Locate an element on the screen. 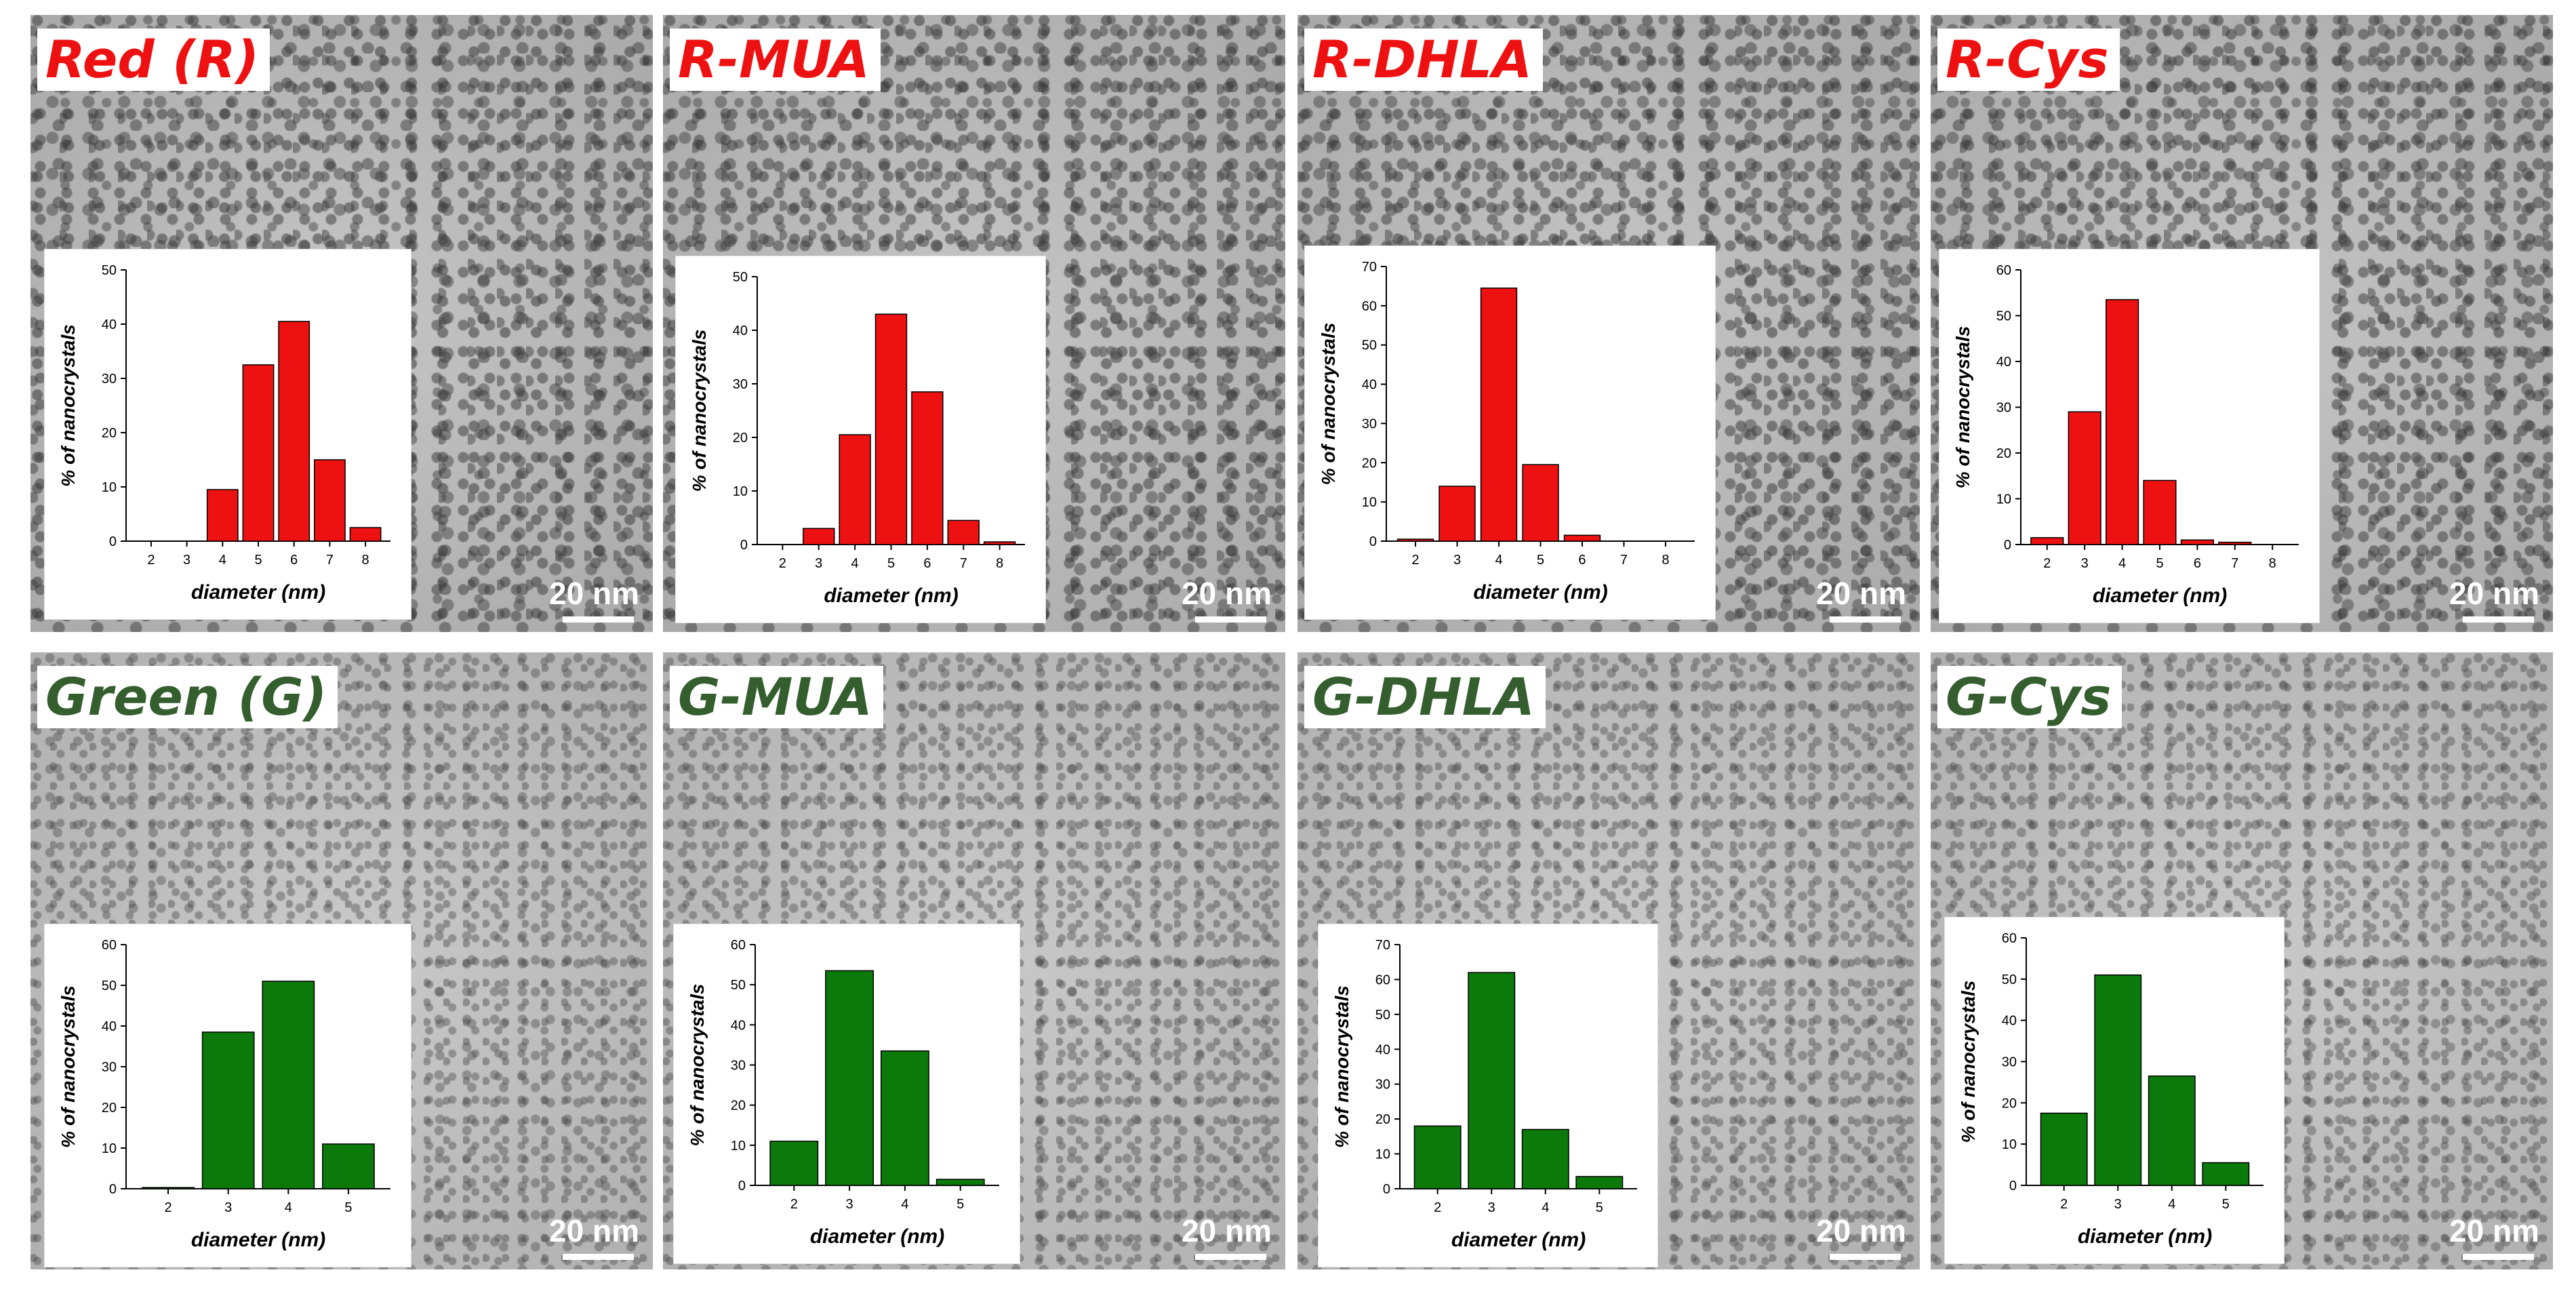 Image resolution: width=2576 pixels, height=1302 pixels. panel-label: Red (R) is located at coordinates (152, 59).